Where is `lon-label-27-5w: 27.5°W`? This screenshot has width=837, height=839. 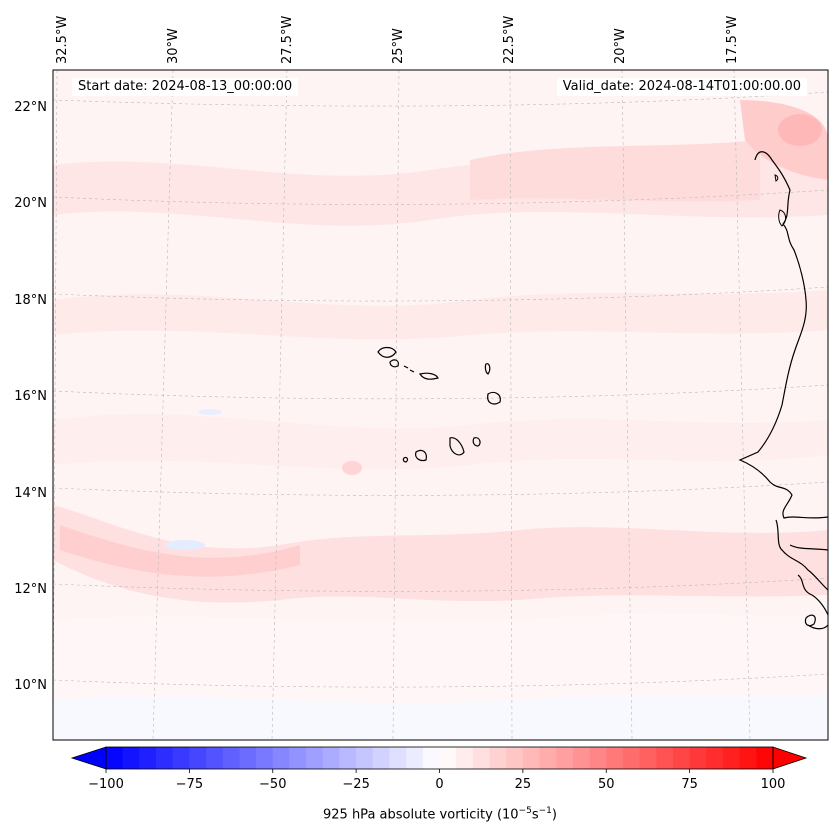
lon-label-27-5w: 27.5°W is located at coordinates (287, 40).